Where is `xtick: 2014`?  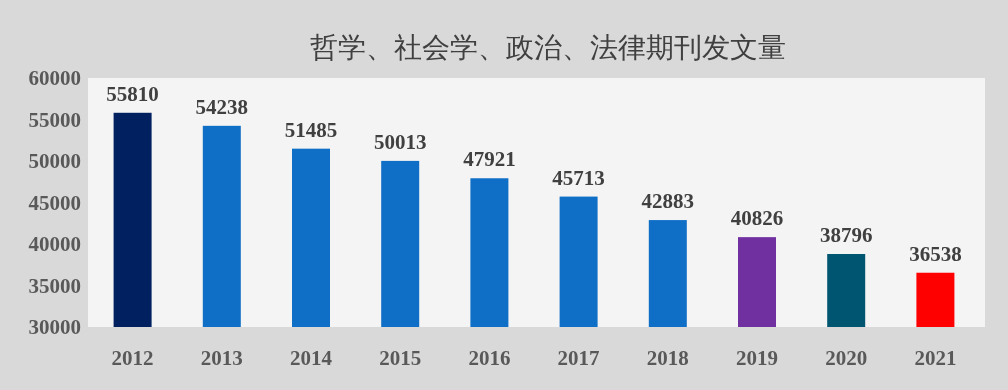
xtick: 2014 is located at coordinates (311, 358).